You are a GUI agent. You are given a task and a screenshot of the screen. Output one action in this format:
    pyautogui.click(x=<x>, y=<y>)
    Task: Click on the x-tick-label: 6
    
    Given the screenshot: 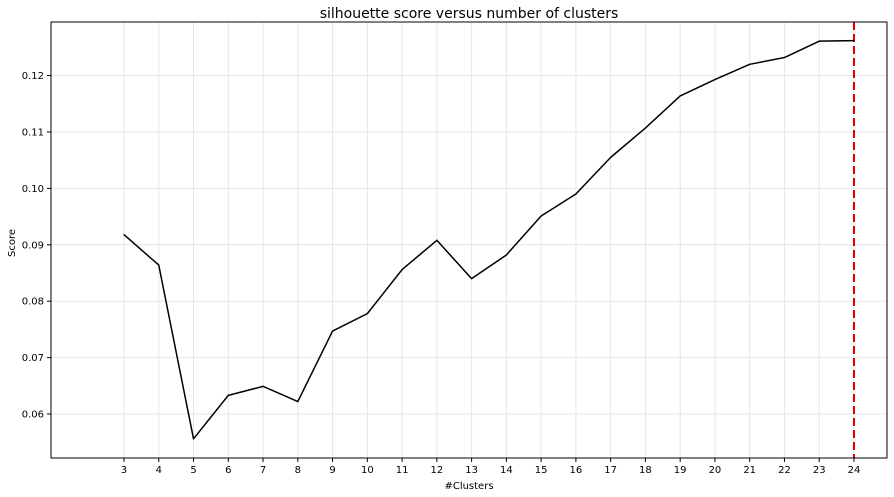 What is the action you would take?
    pyautogui.click(x=228, y=470)
    